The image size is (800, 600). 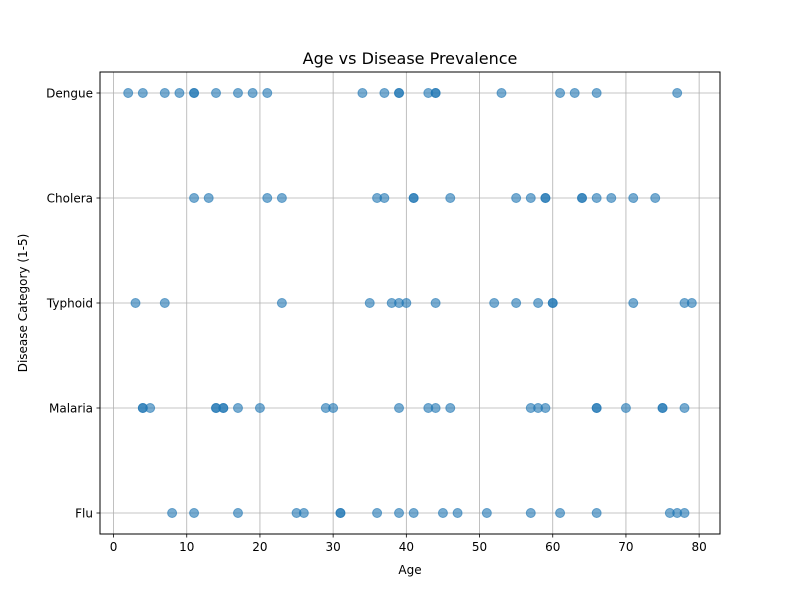 I want to click on y-tick-label: Cholera, so click(x=70, y=199).